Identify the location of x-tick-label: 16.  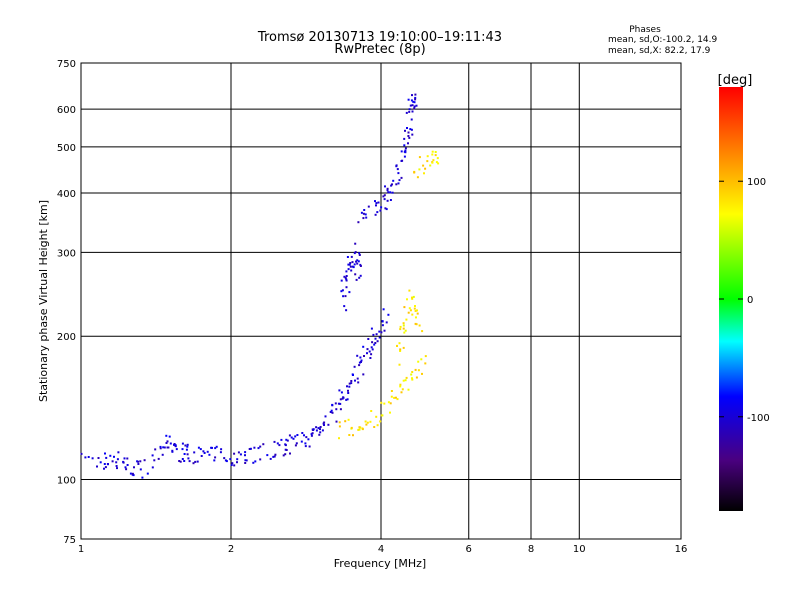
(681, 549).